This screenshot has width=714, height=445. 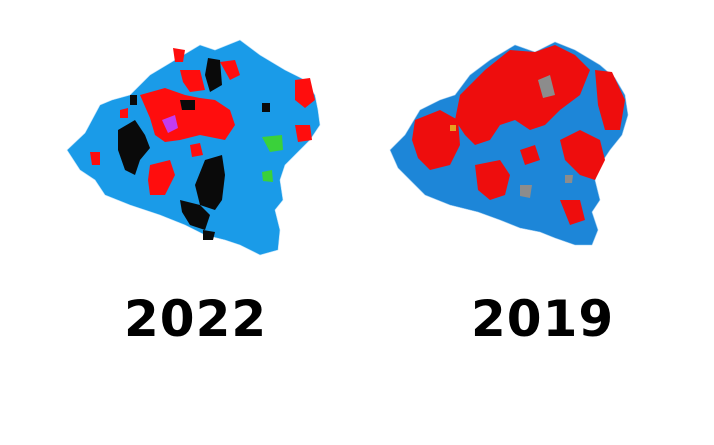 What do you see at coordinates (196, 319) in the screenshot?
I see `year-label-2022: 2022` at bounding box center [196, 319].